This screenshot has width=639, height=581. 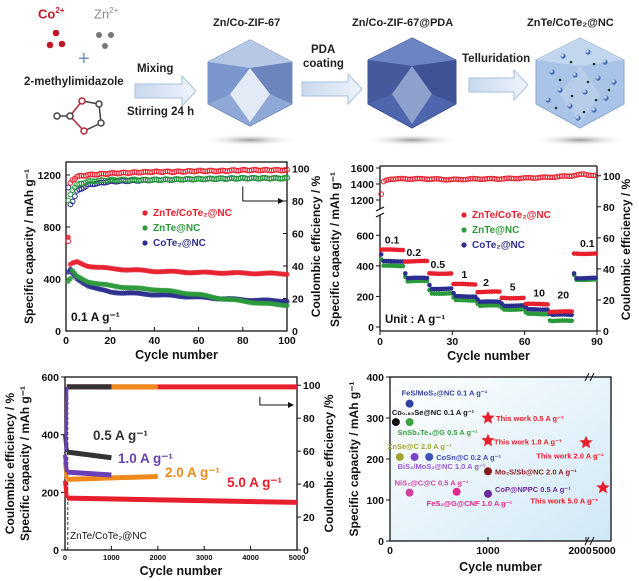 What do you see at coordinates (498, 85) in the screenshot?
I see `arrow-telluridation-icon` at bounding box center [498, 85].